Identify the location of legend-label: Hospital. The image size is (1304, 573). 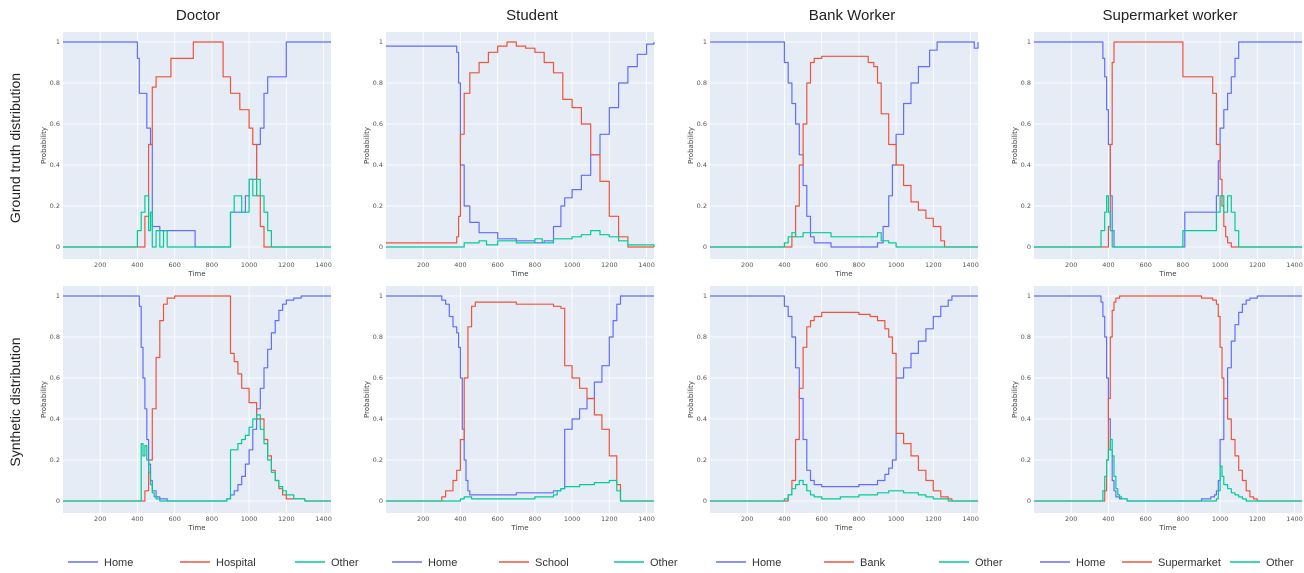
(236, 563).